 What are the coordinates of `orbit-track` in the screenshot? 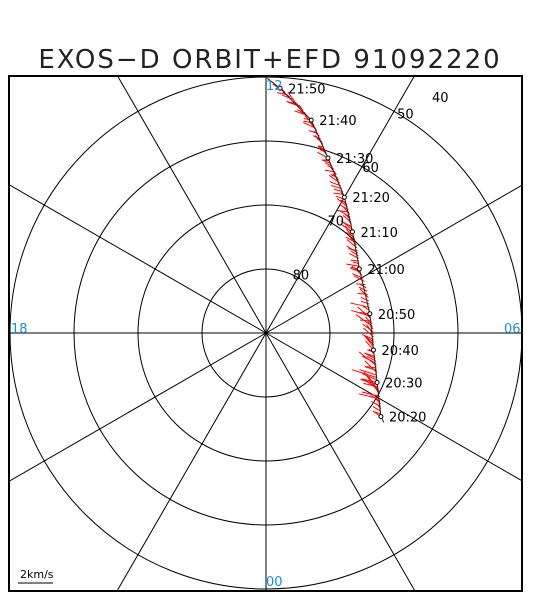 It's located at (325, 250).